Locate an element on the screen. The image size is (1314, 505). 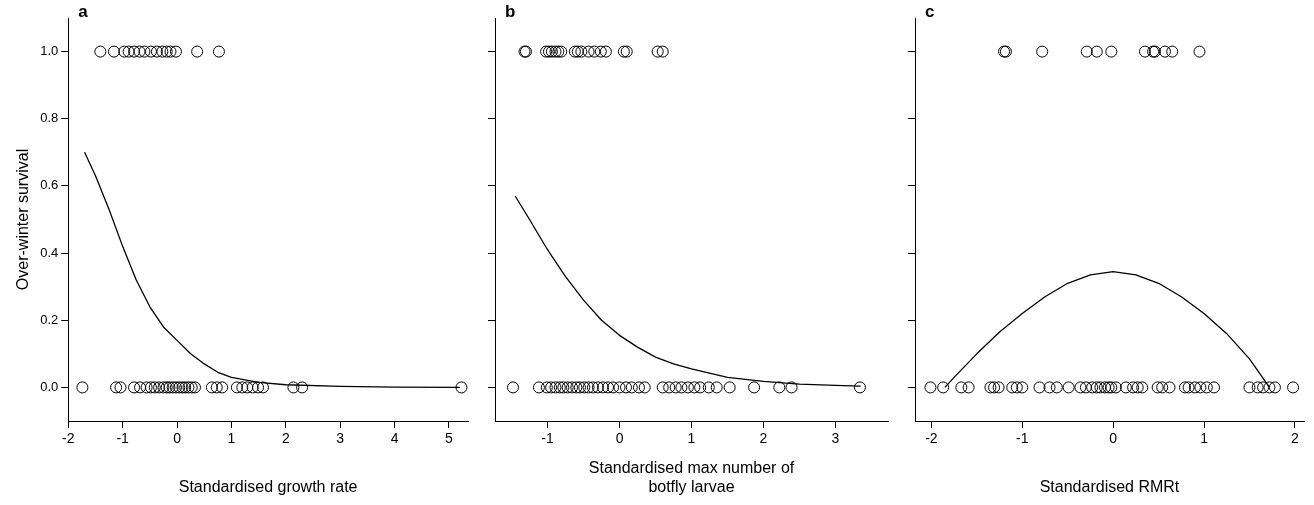
y-tick-label: 0.8 is located at coordinates (49, 118).